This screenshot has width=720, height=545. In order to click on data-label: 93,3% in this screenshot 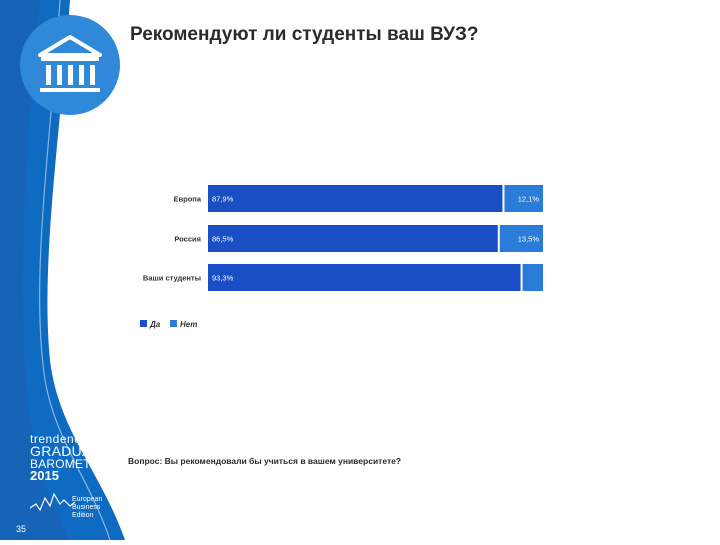, I will do `click(223, 278)`.